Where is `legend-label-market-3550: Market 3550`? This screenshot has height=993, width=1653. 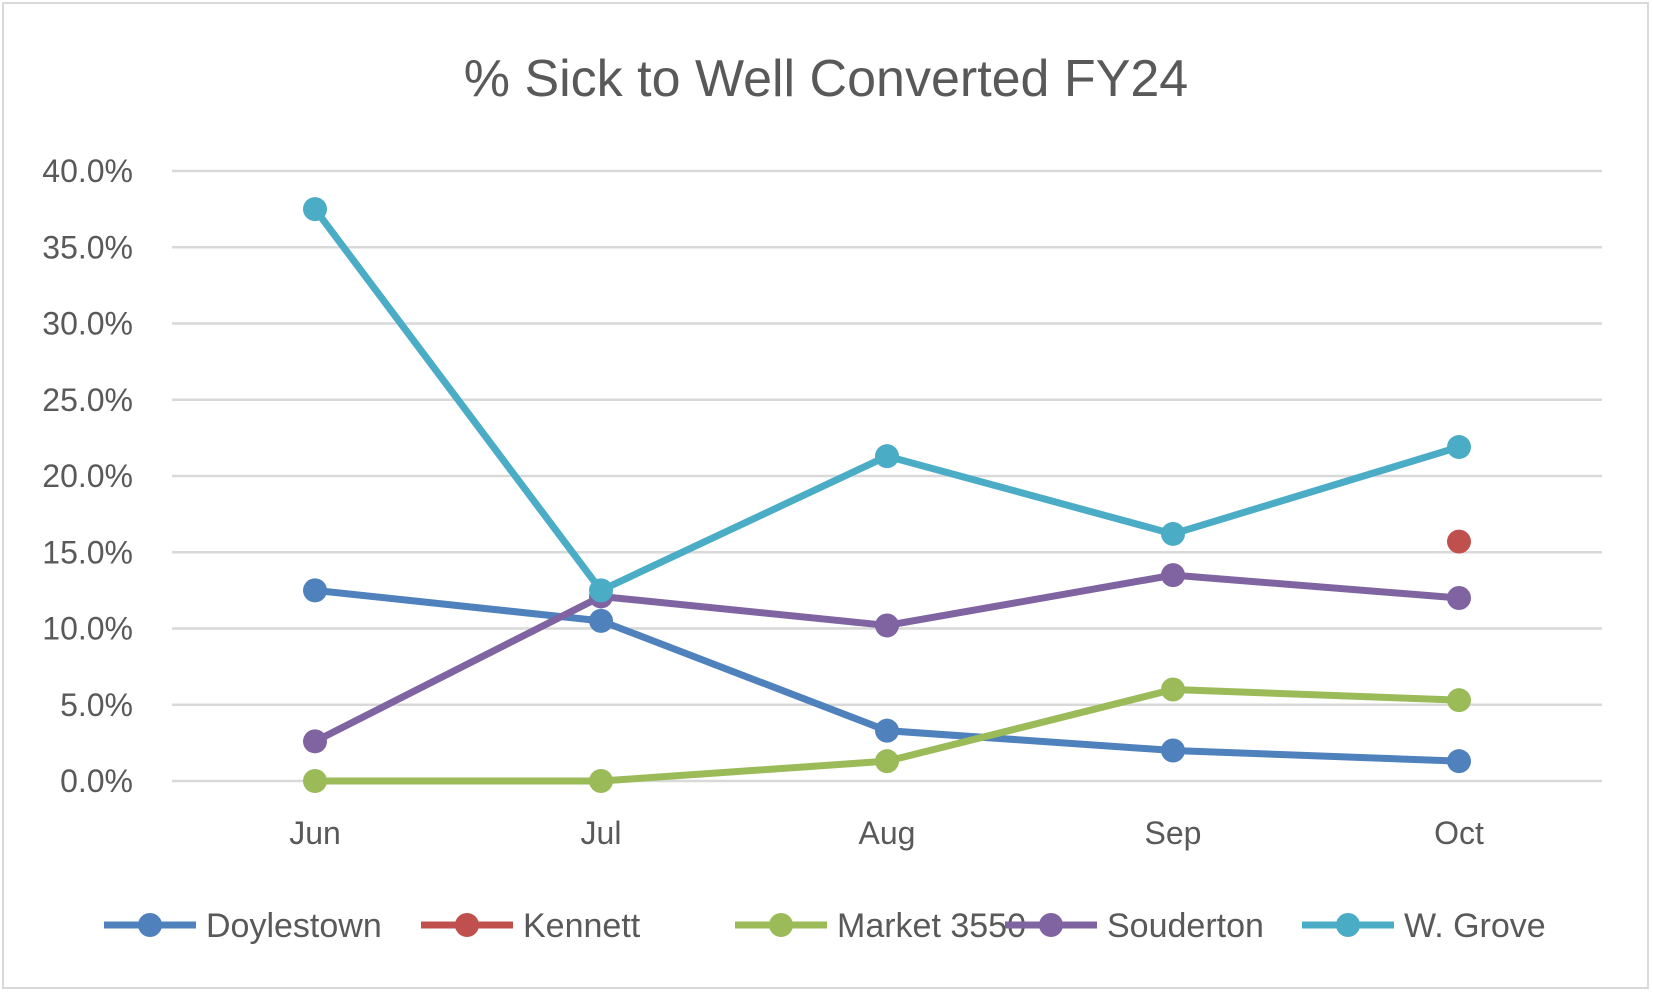 legend-label-market-3550: Market 3550 is located at coordinates (931, 926).